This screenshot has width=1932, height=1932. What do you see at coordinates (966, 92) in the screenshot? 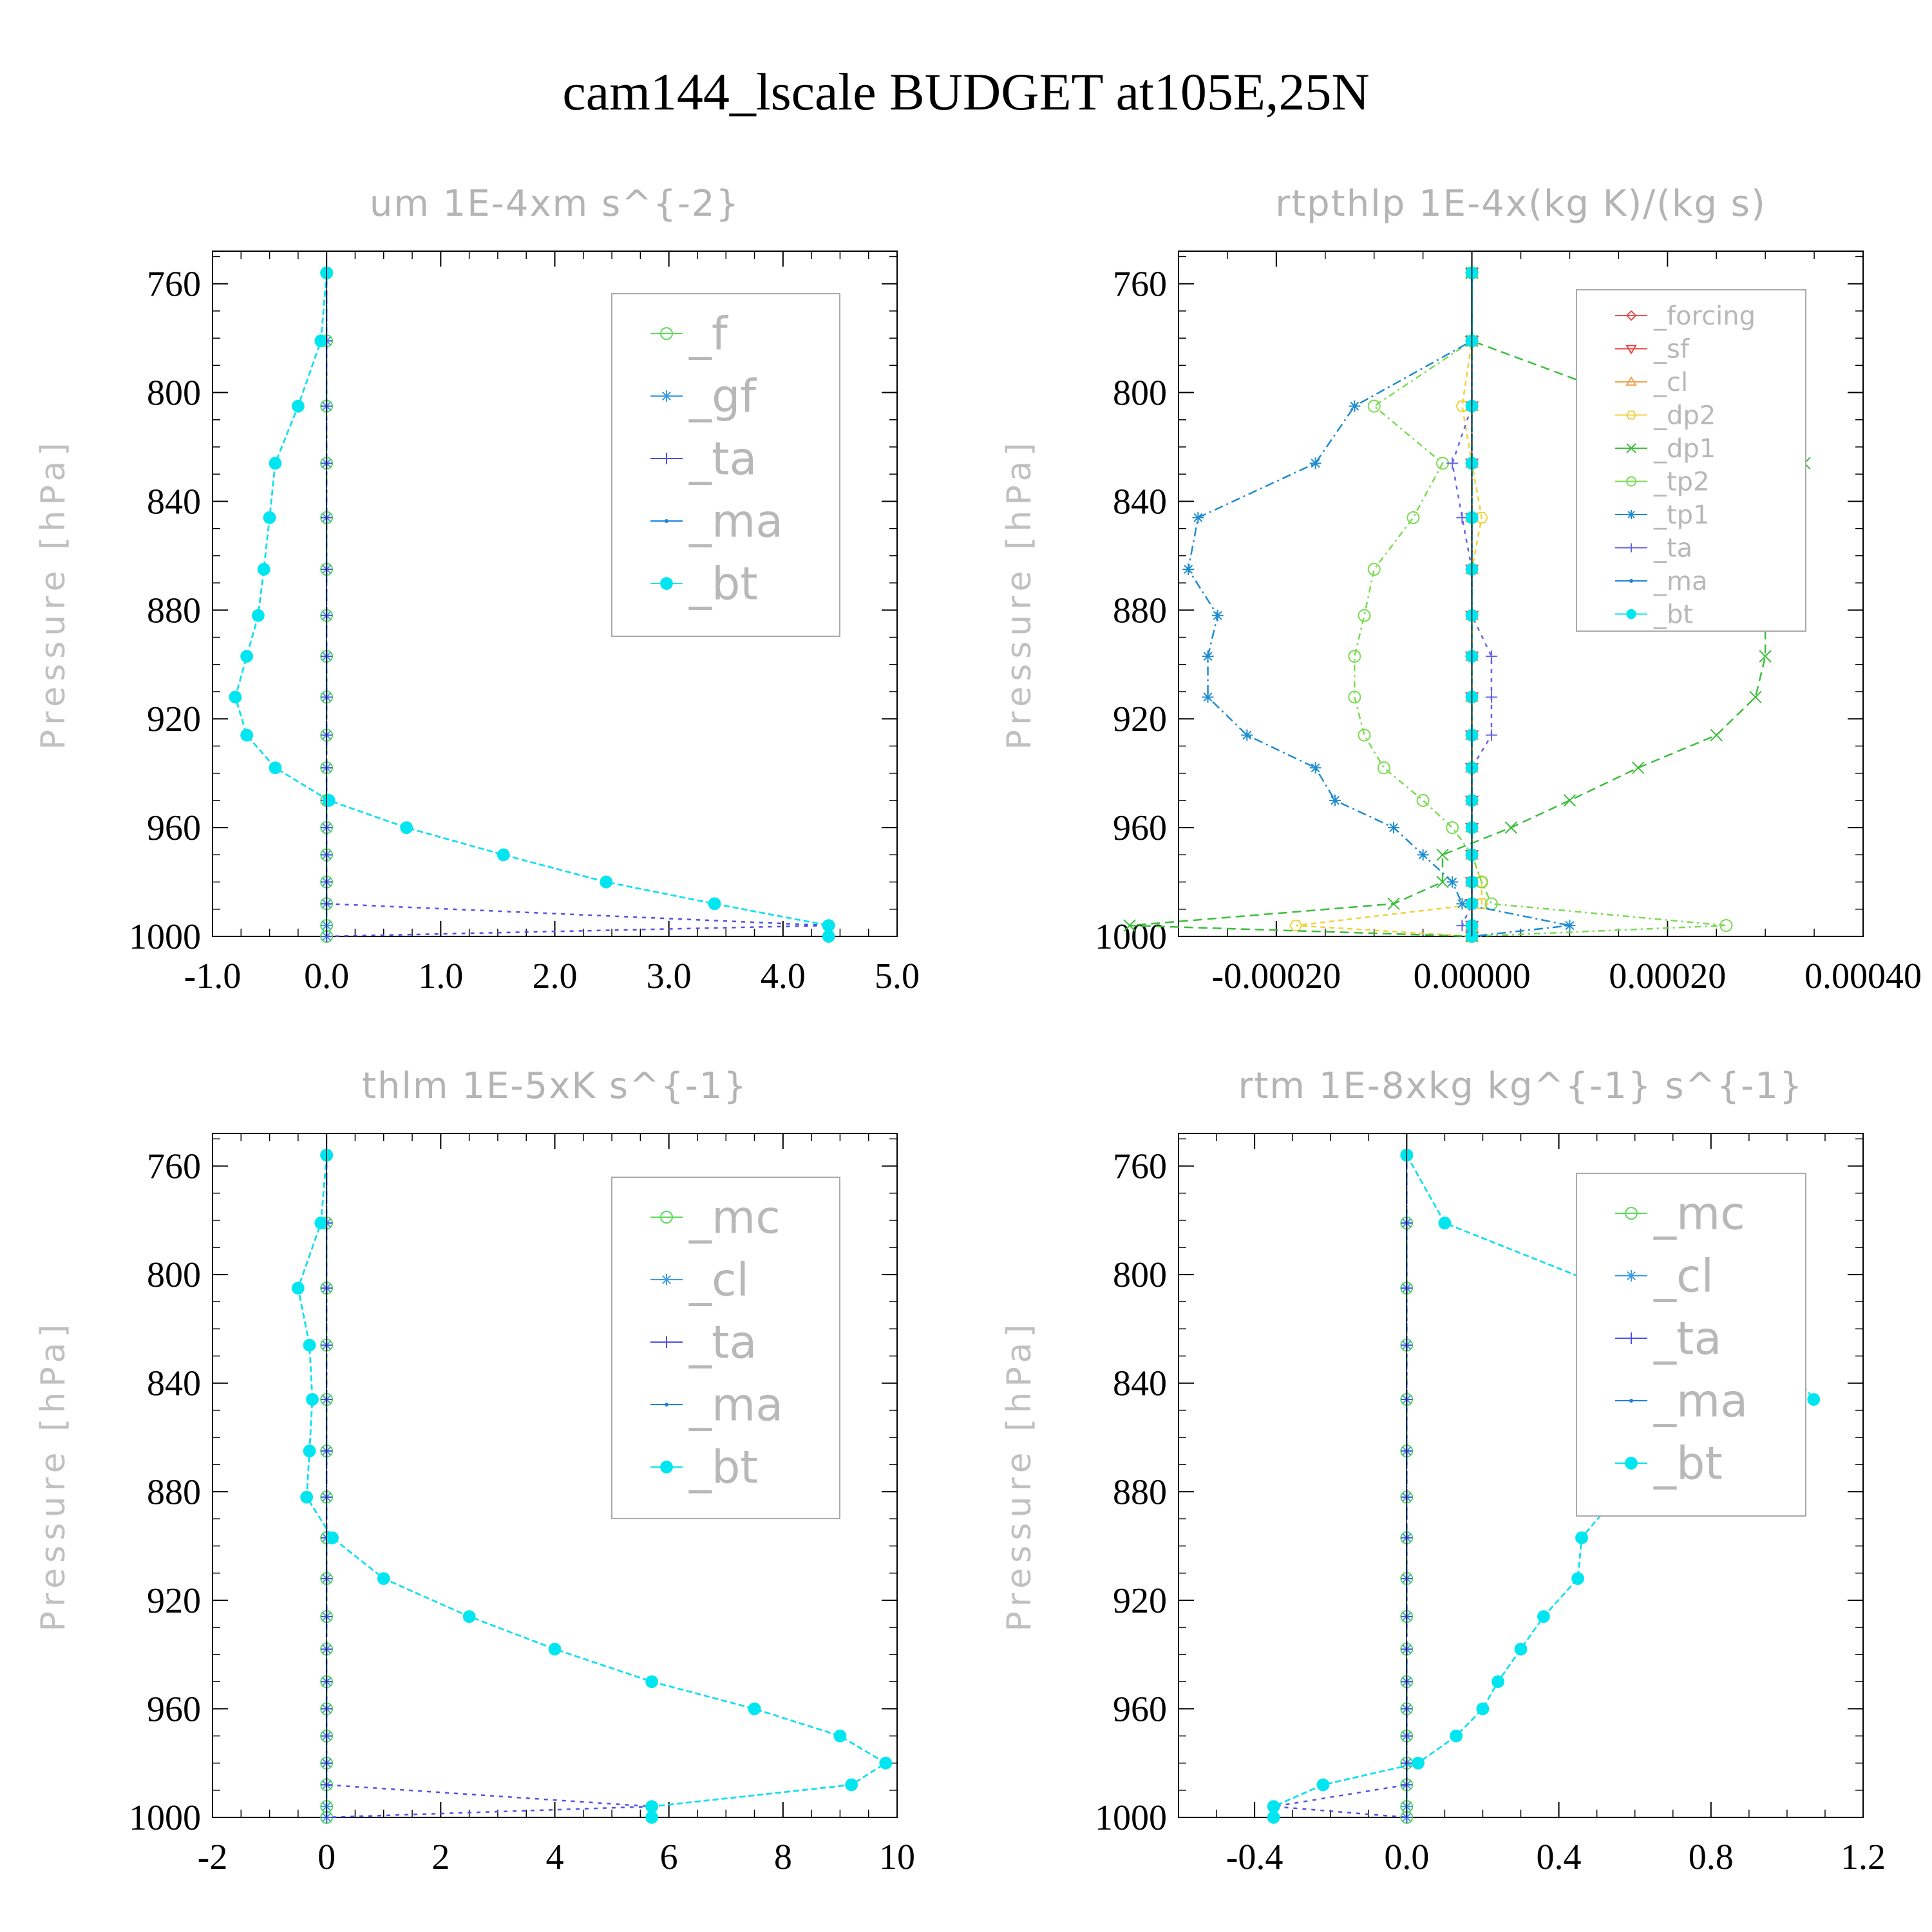
I see `figure-title: cam144_lscale BUDGET at105E,25N` at bounding box center [966, 92].